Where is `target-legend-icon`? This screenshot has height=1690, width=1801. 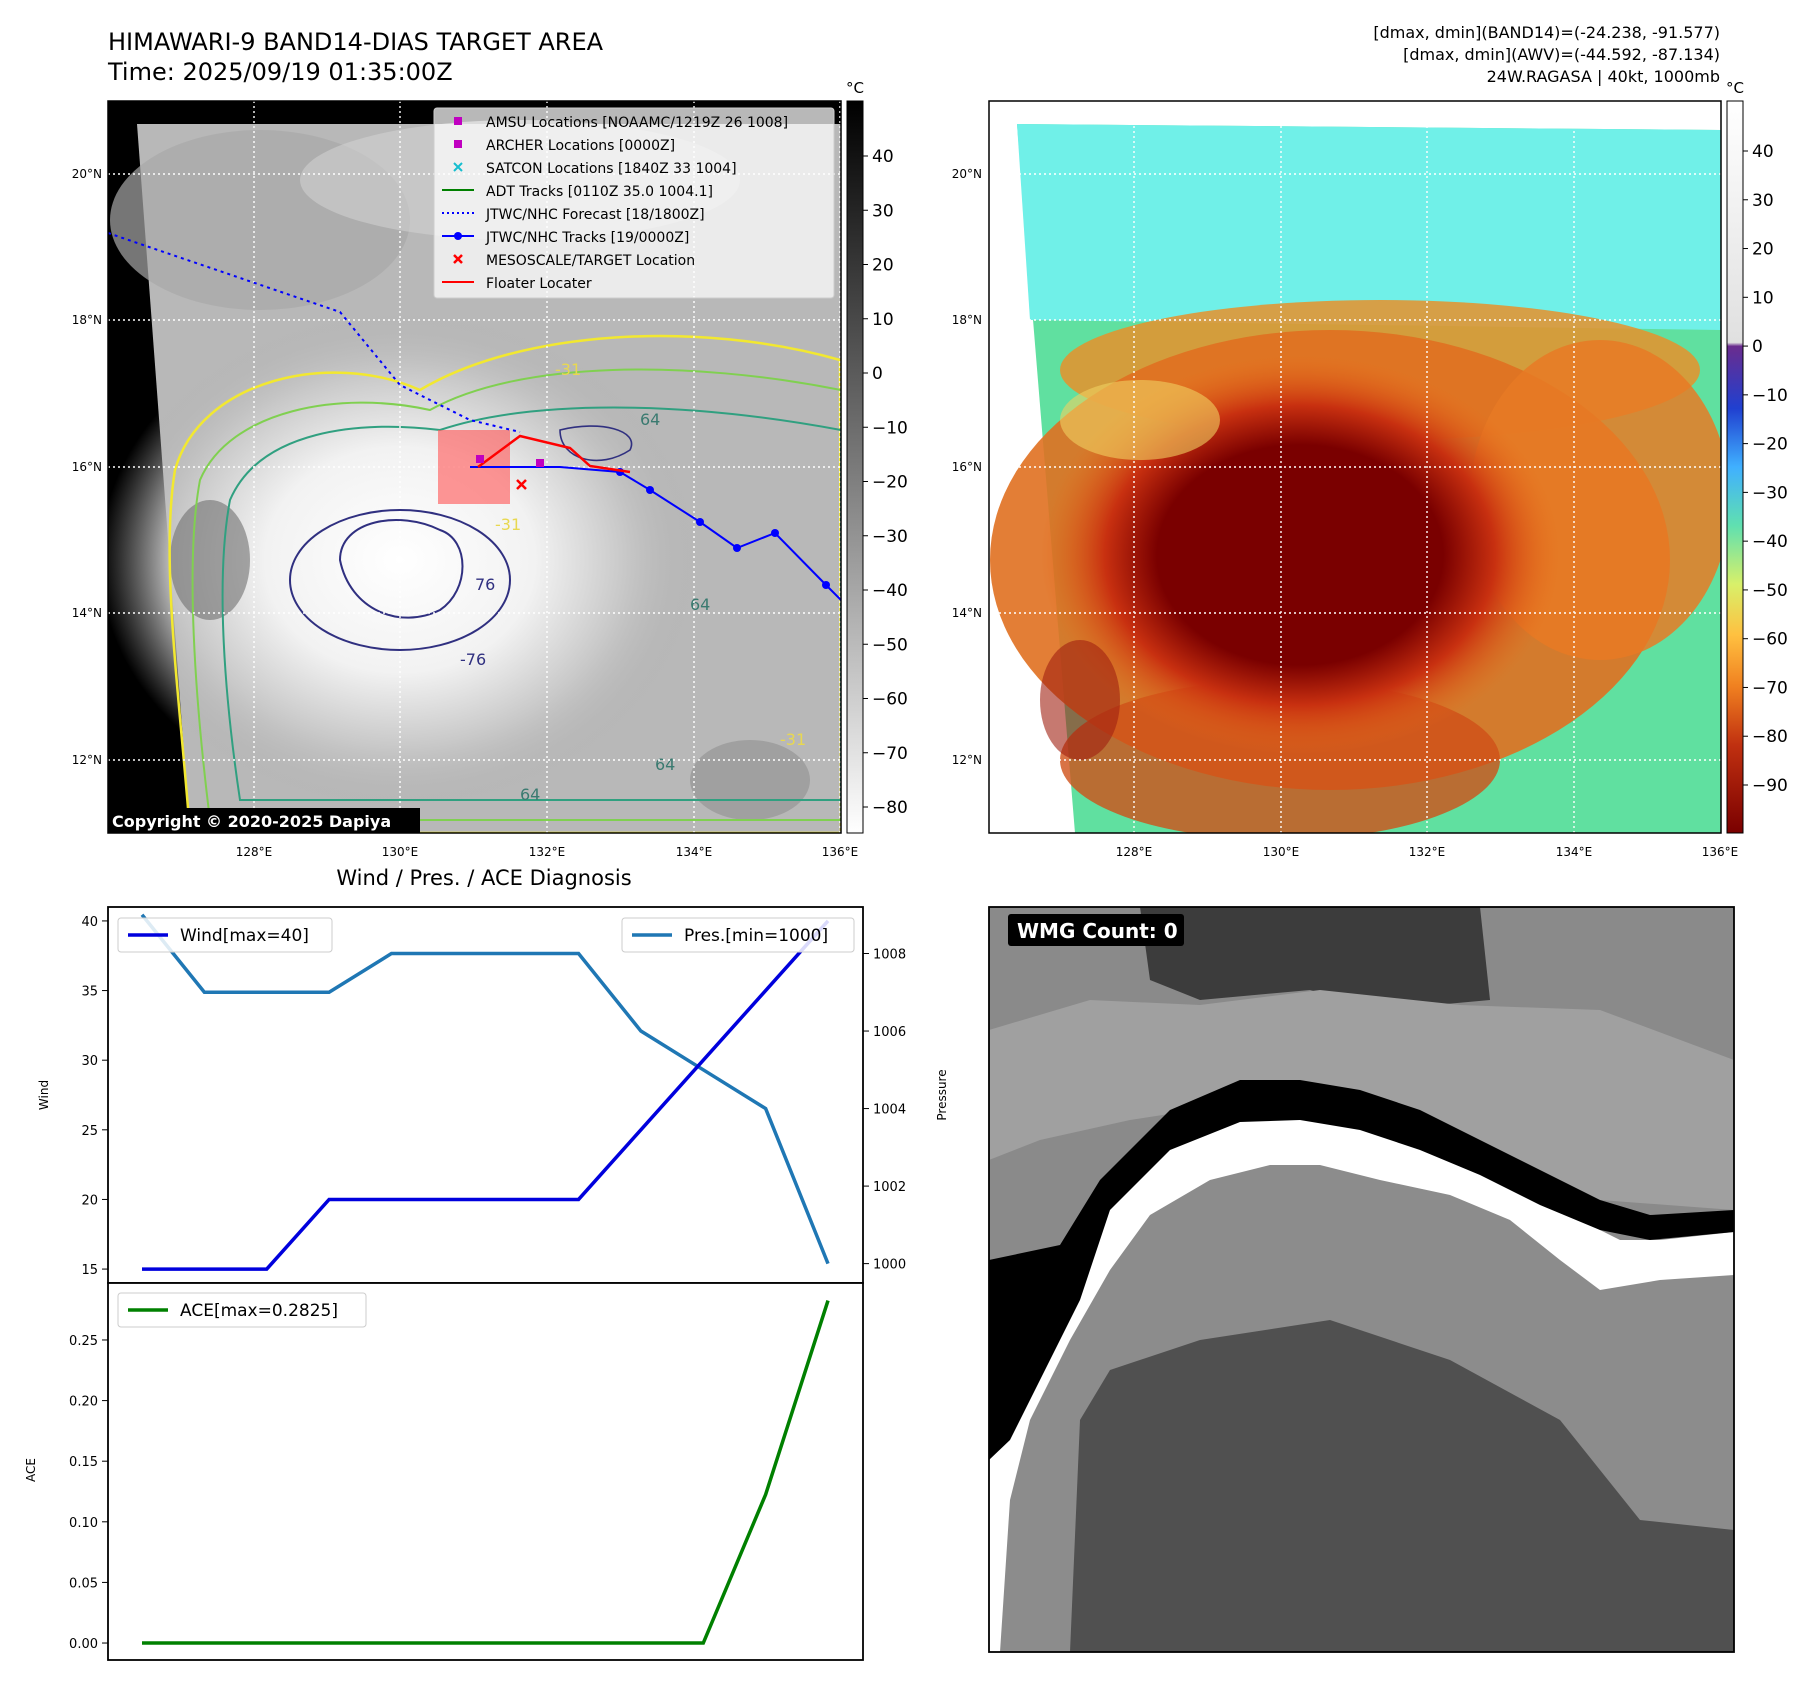
target-legend-icon is located at coordinates (458, 259).